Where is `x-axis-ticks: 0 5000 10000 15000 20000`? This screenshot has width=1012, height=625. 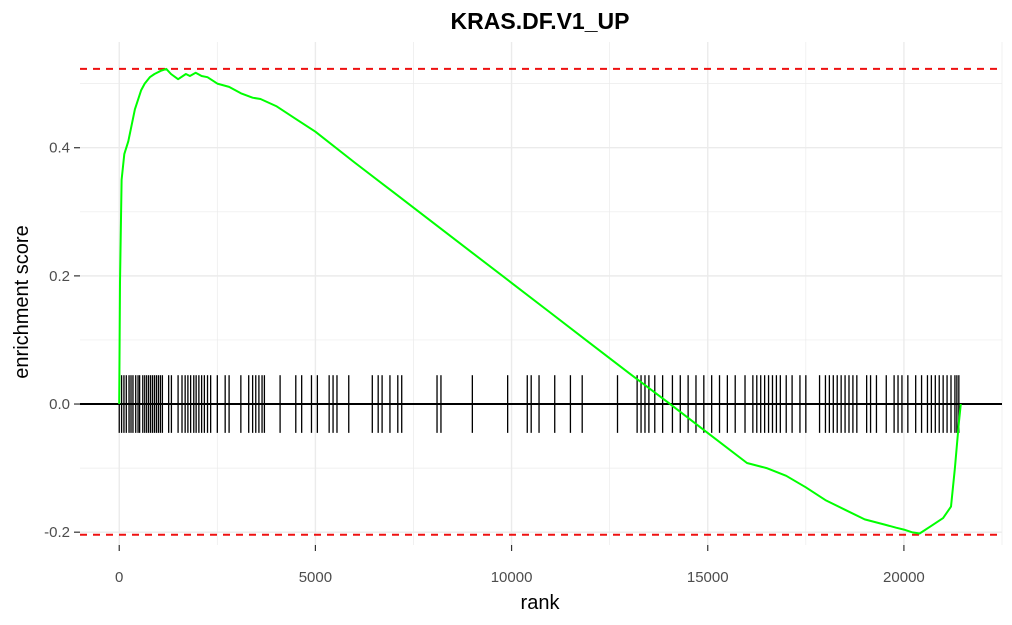 x-axis-ticks: 0 5000 10000 15000 20000 is located at coordinates (520, 565).